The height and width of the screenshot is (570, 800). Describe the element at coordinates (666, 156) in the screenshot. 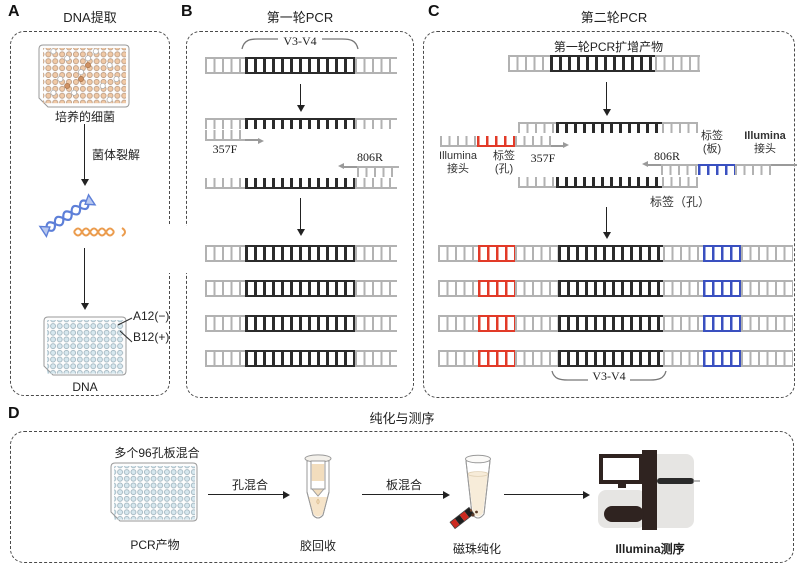

I see `reverse-primer-label-c: 806R` at that location.